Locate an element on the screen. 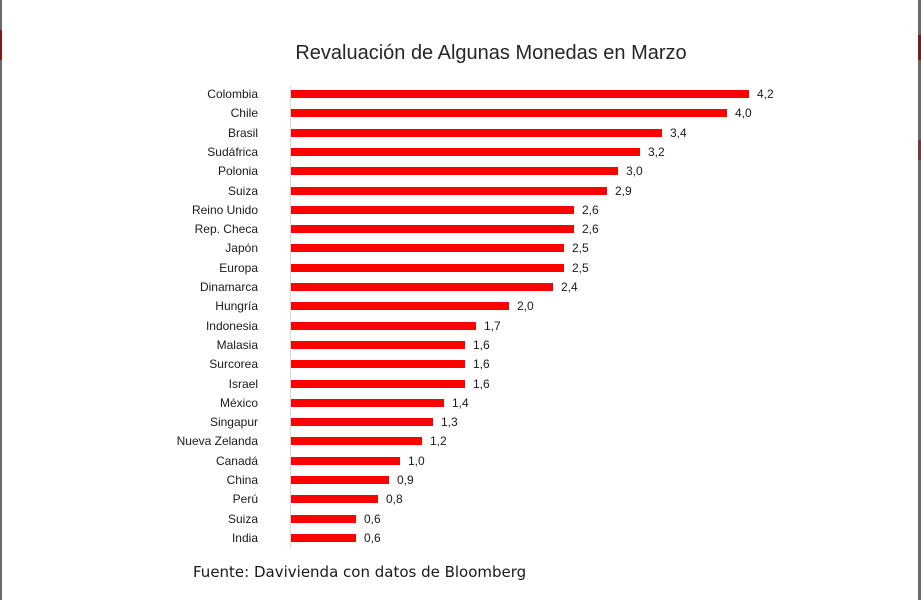  bar-row: Brasil 3,4 is located at coordinates (450, 133).